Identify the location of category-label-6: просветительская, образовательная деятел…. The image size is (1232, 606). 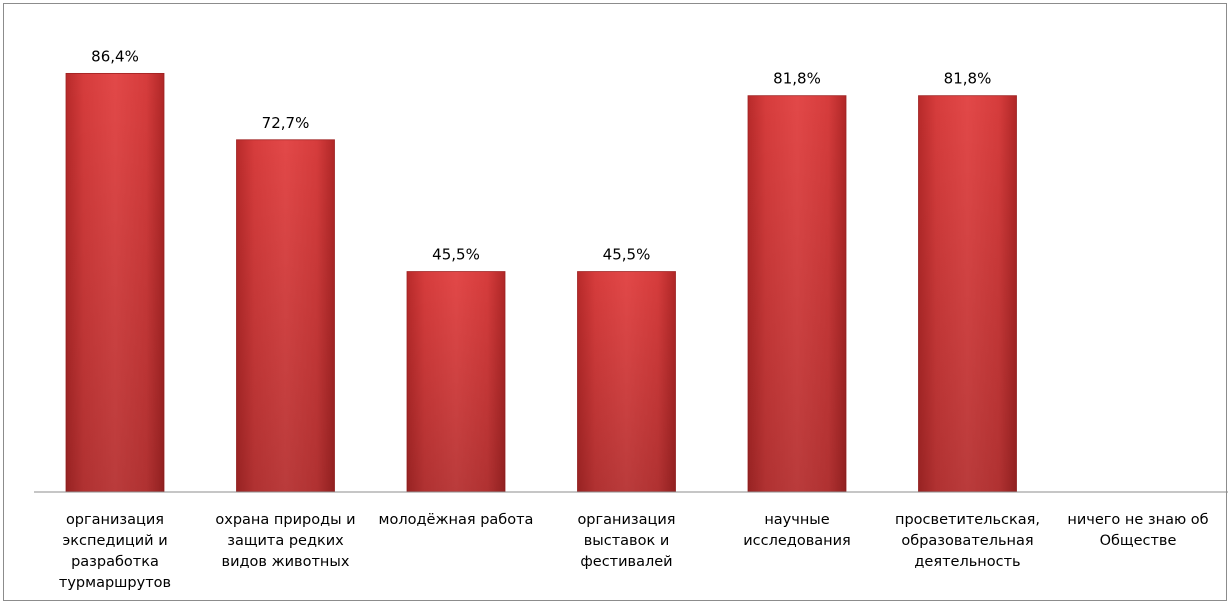
(967, 541).